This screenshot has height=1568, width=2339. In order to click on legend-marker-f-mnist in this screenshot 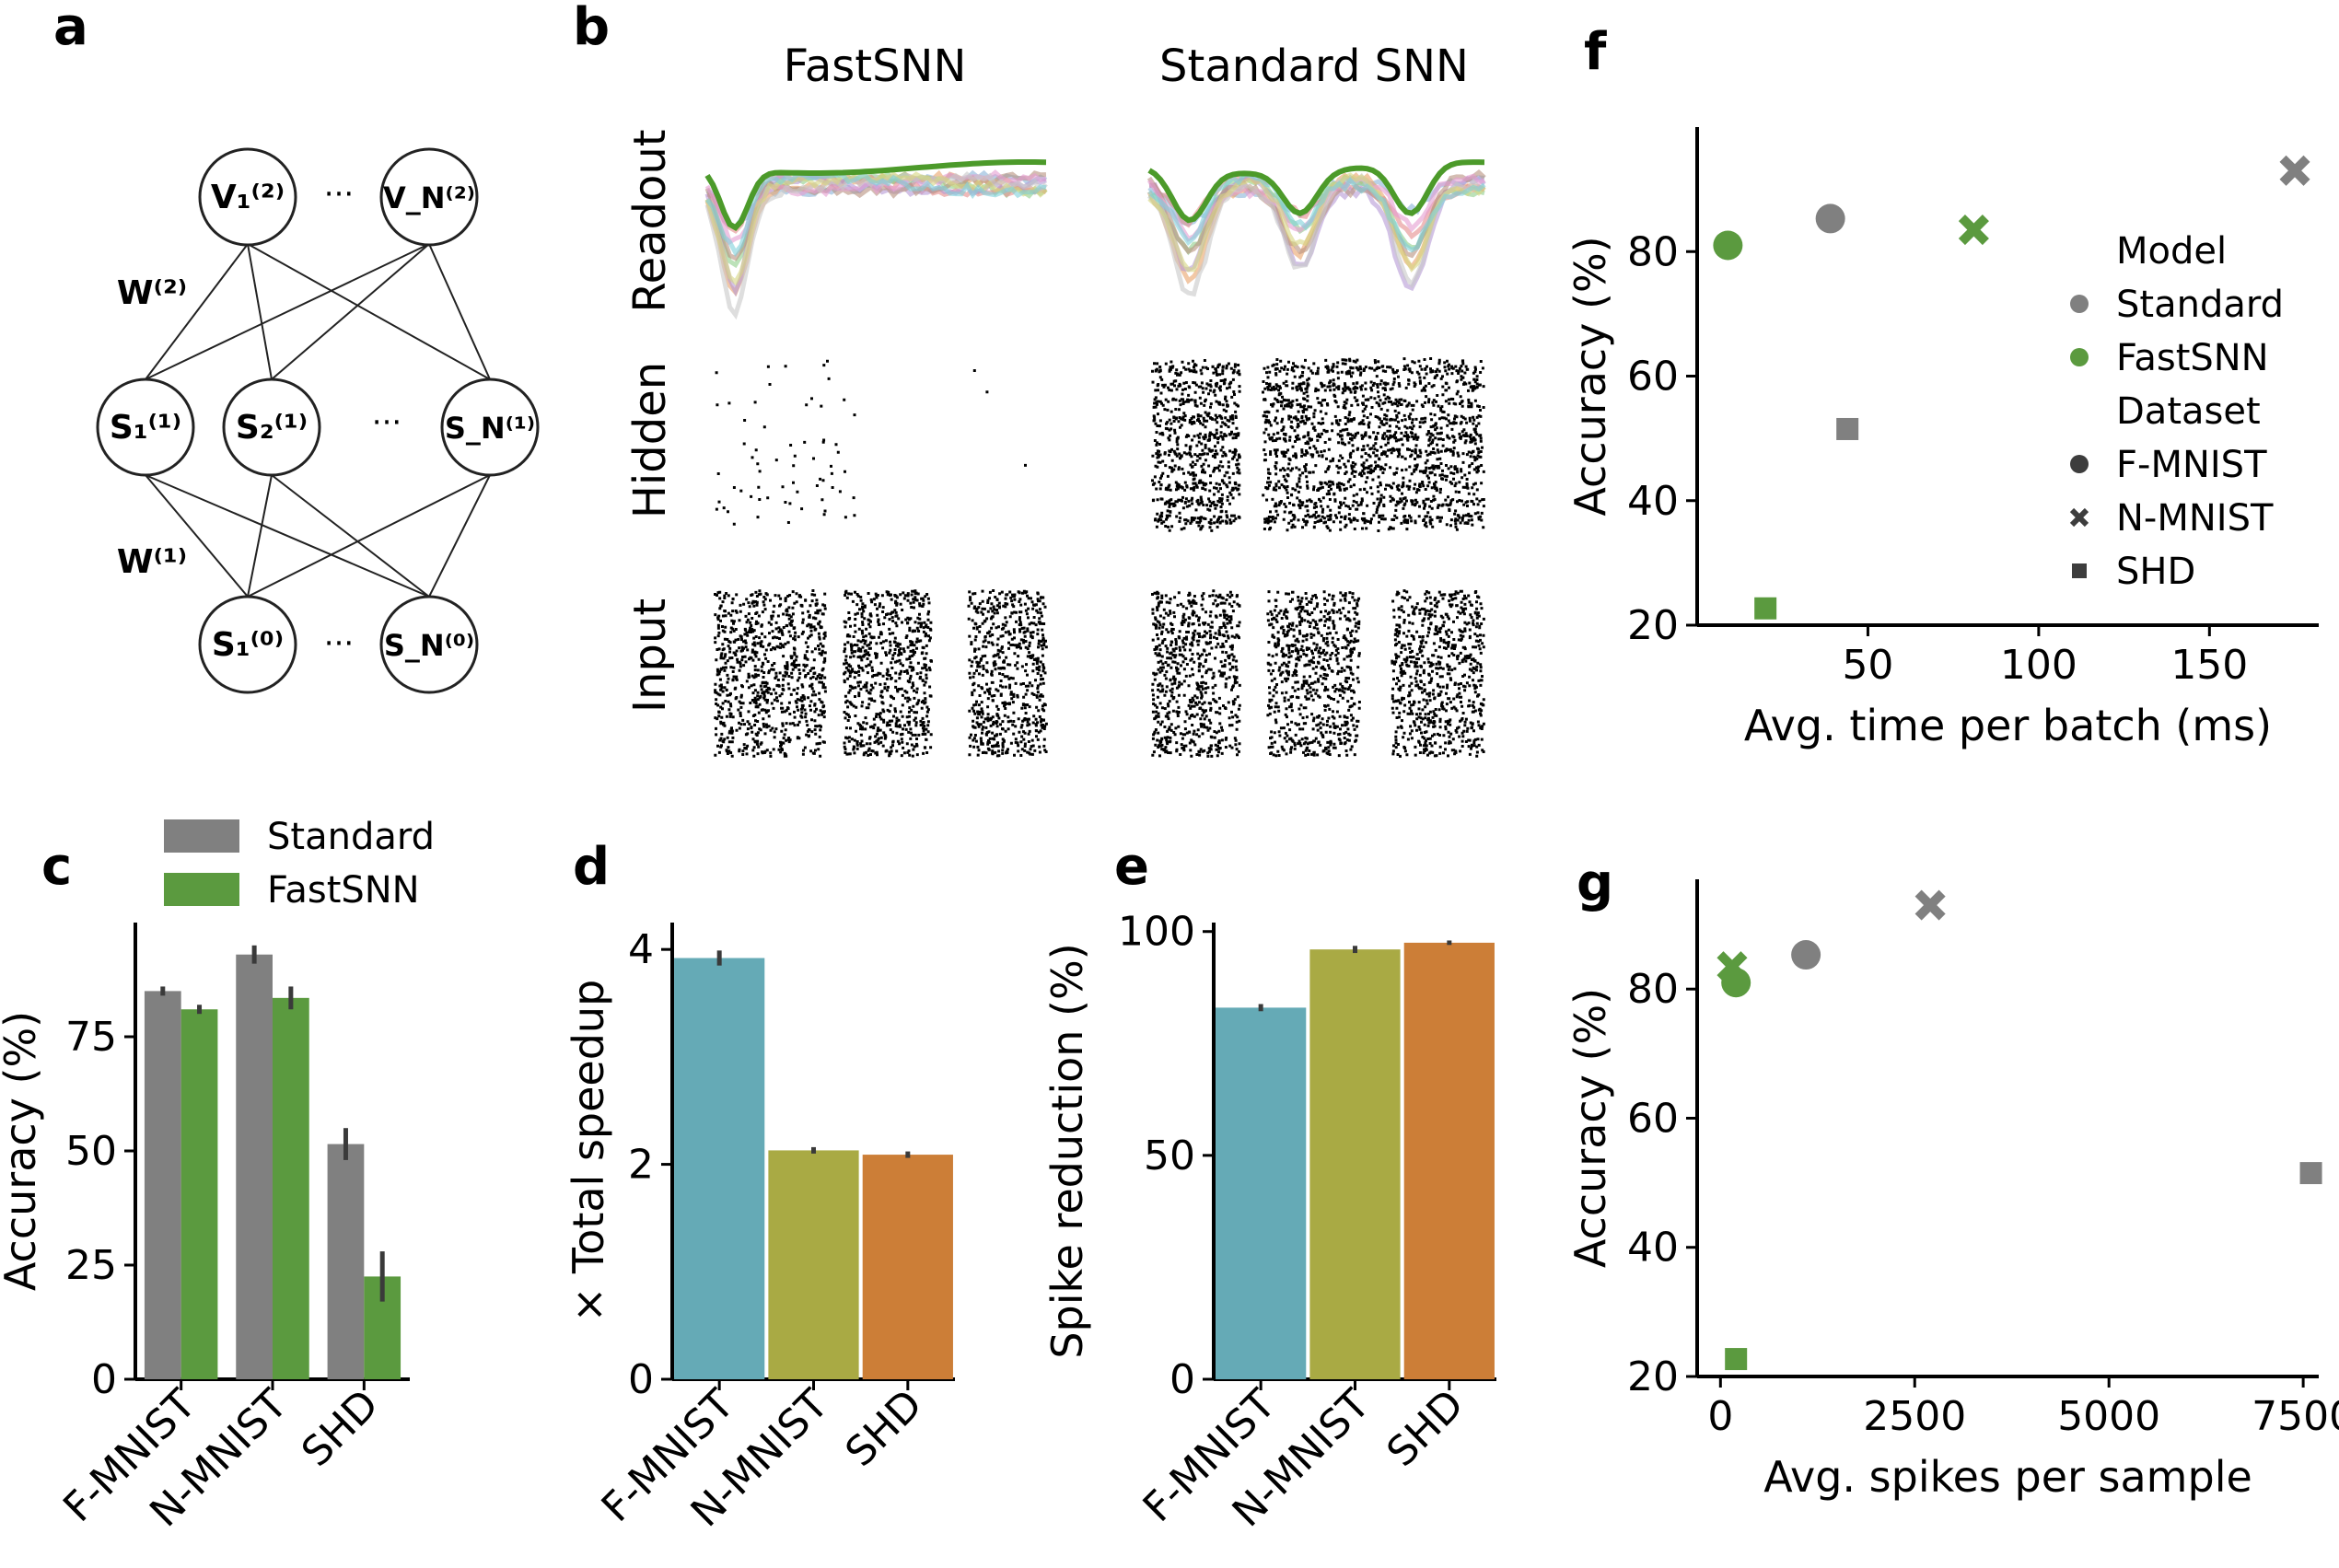, I will do `click(2079, 464)`.